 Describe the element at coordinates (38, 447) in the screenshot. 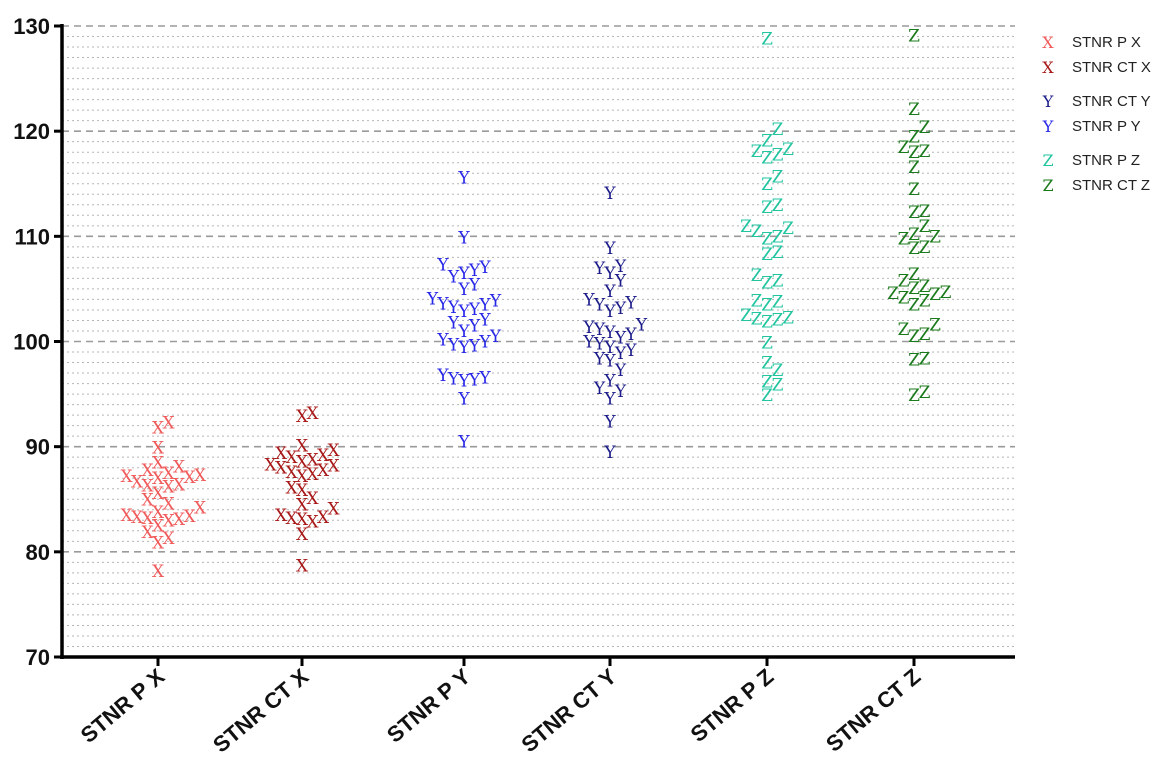

I see `y-tick-label: 90` at that location.